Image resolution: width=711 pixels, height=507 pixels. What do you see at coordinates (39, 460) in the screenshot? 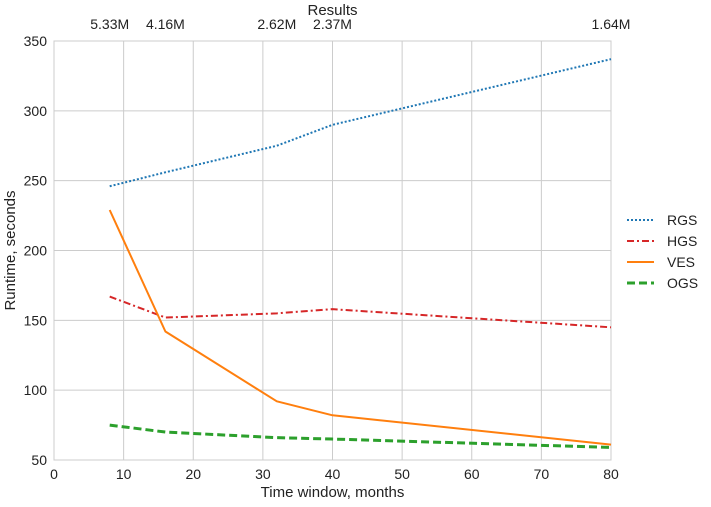
I see `y-tick-label: 50` at bounding box center [39, 460].